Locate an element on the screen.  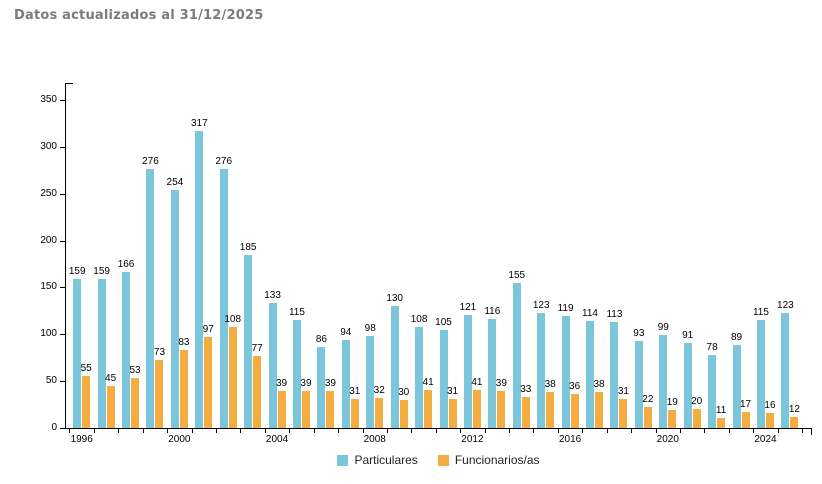
value-label-funcionarios-as-2016: 36 is located at coordinates (575, 386).